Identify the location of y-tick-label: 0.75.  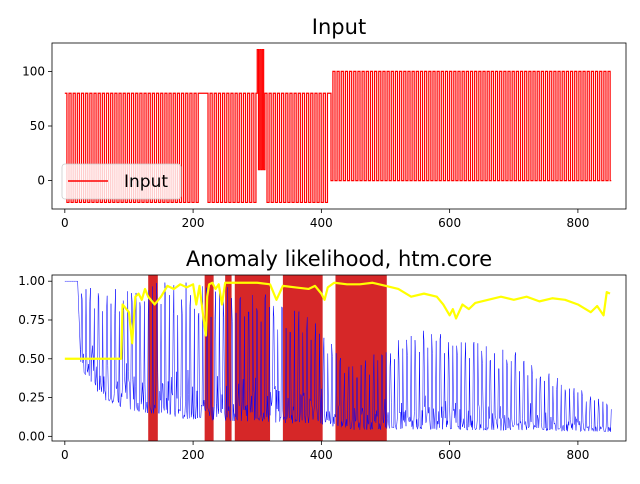
(31, 320).